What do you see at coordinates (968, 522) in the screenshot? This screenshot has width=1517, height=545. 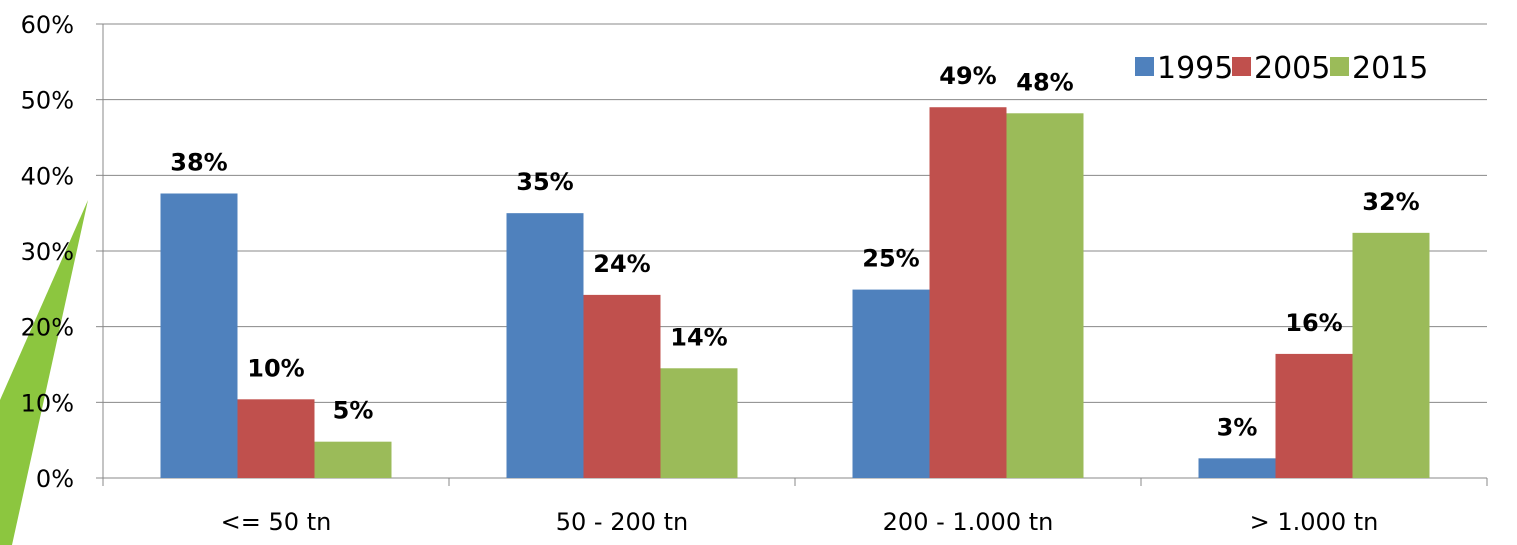 I see `x-category-label: 200 - 1.000 tn` at bounding box center [968, 522].